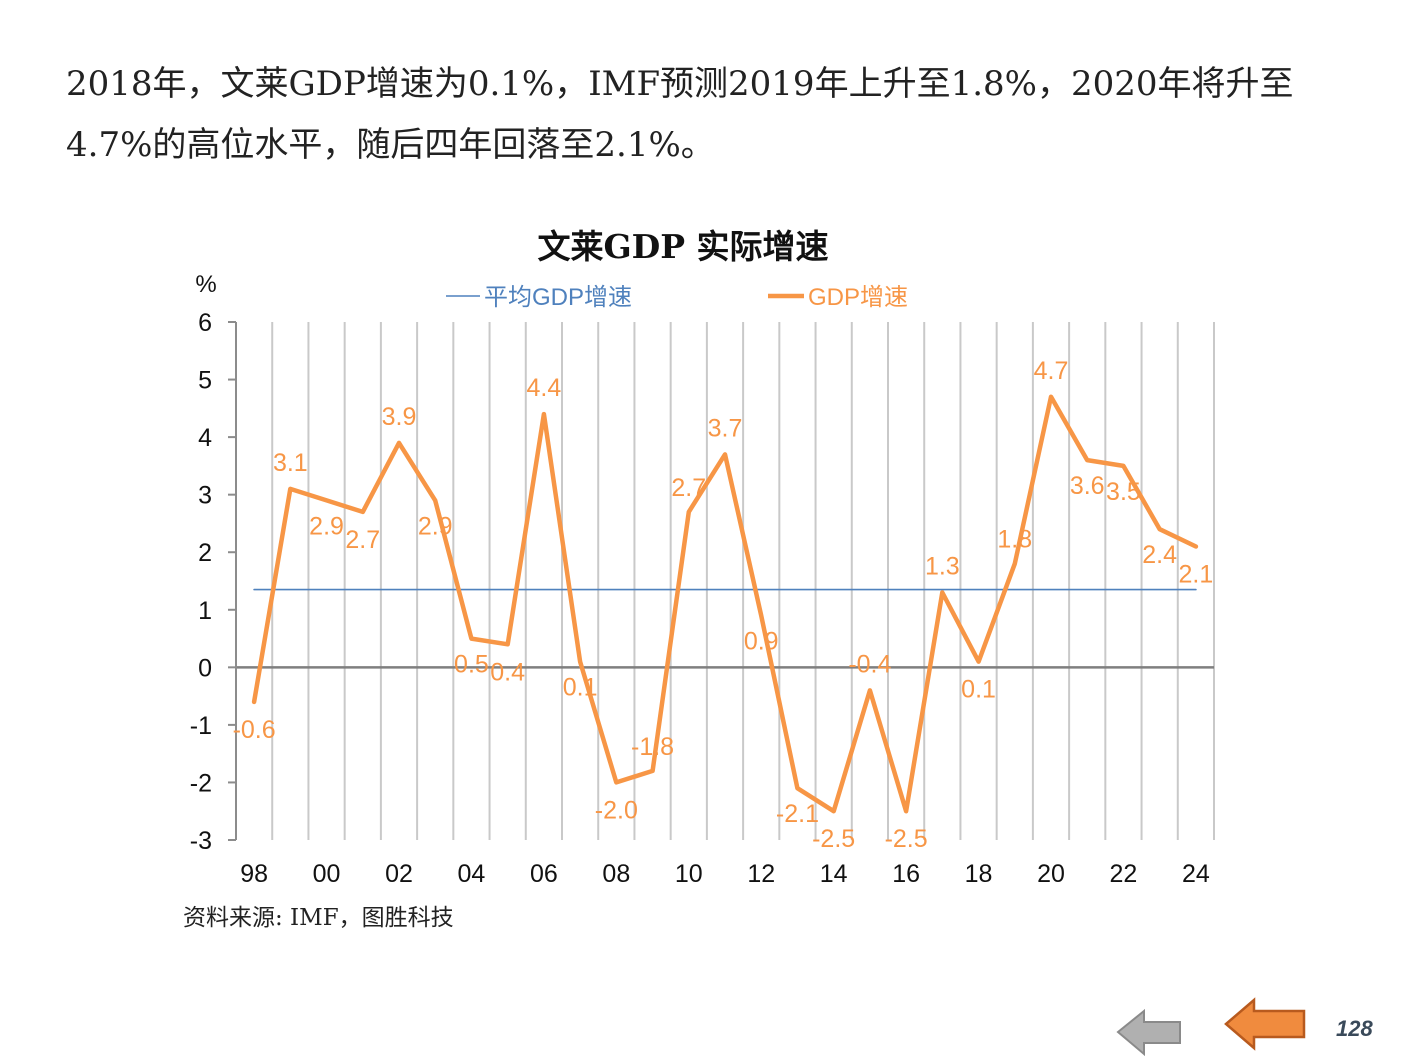  What do you see at coordinates (869, 664) in the screenshot?
I see `data-label: -0.4` at bounding box center [869, 664].